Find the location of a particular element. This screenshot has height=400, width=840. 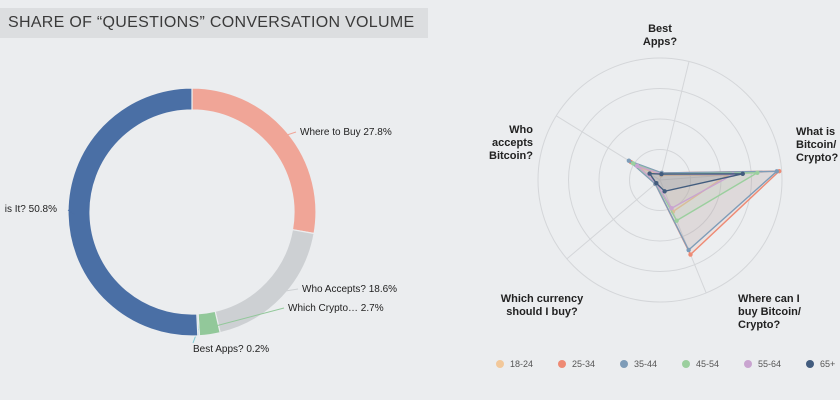

radar-axis-label: Who accepts Bitcoin? is located at coordinates (511, 143).